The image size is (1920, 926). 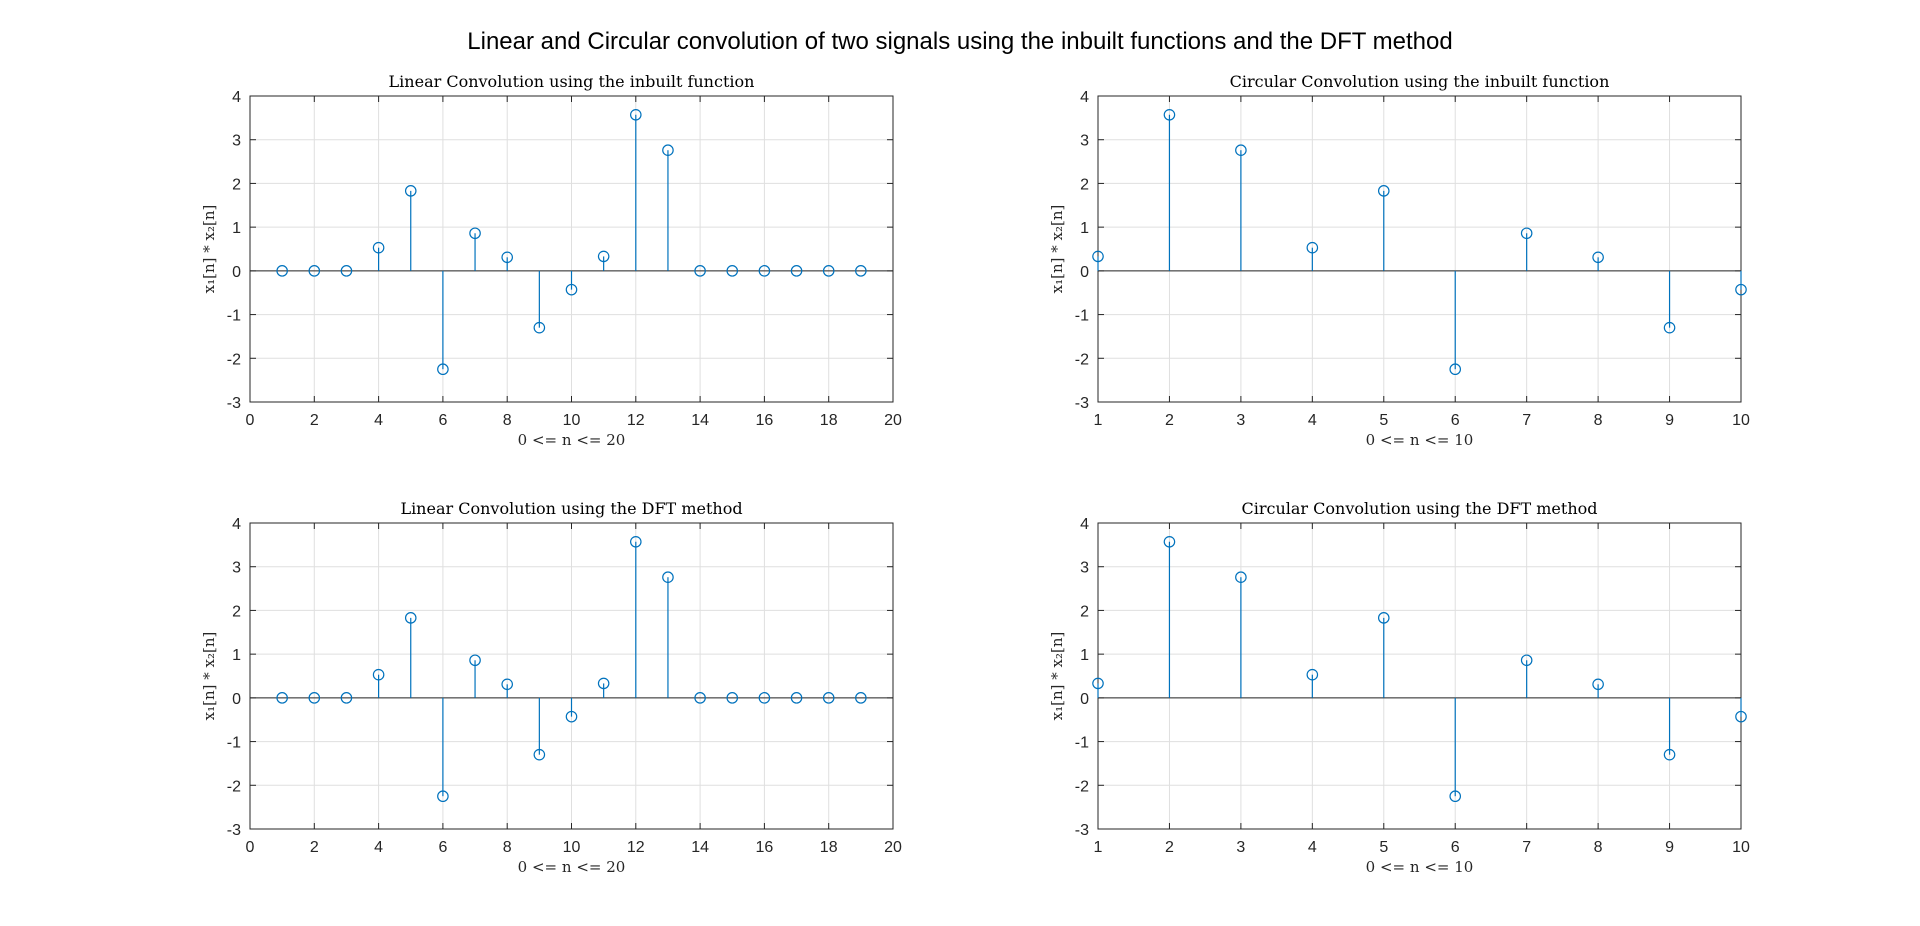 What do you see at coordinates (636, 847) in the screenshot?
I see `x-tick-label: 12` at bounding box center [636, 847].